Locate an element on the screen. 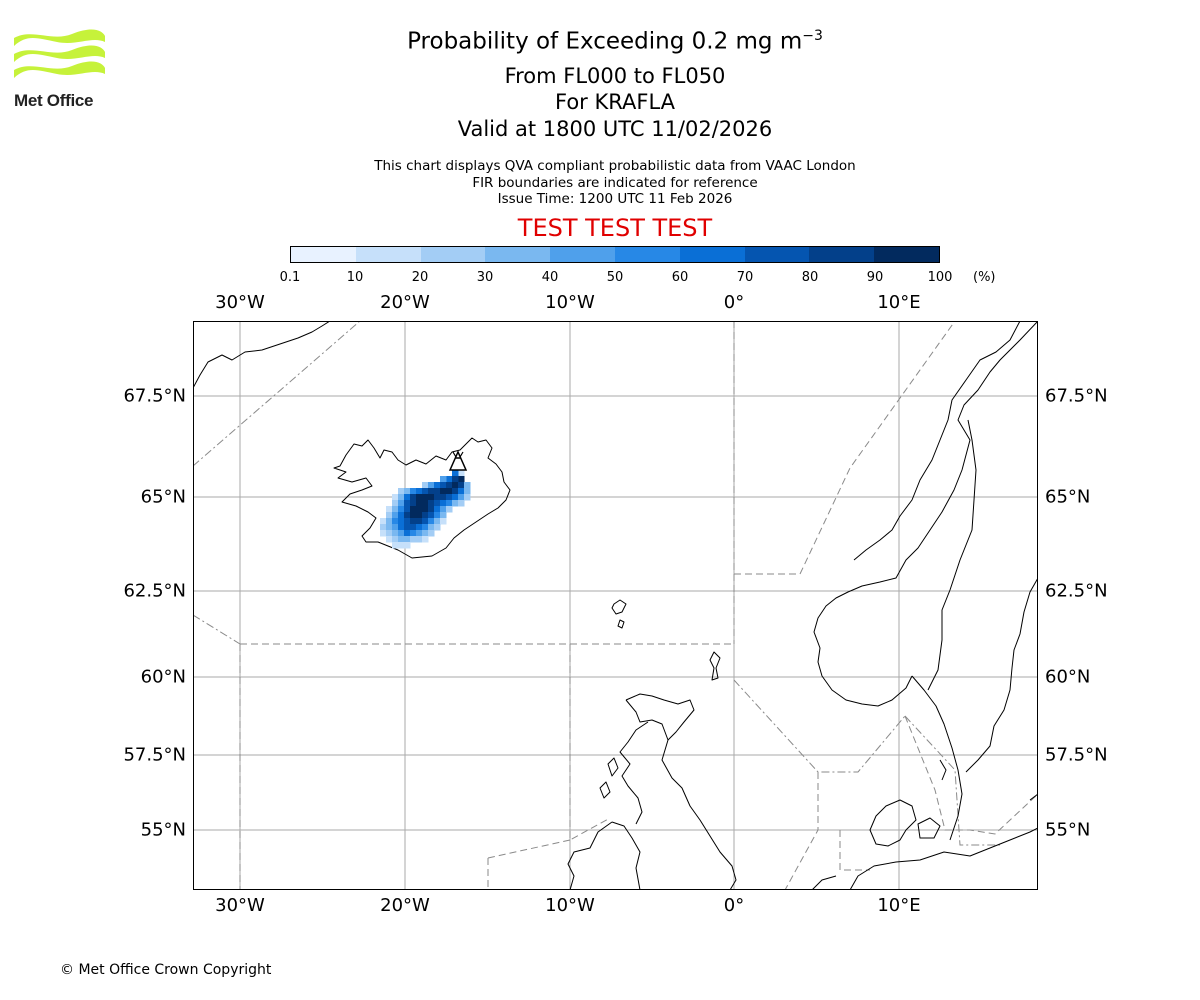 Image resolution: width=1200 pixels, height=1000 pixels. colorbar-tick: 0.1 is located at coordinates (290, 277).